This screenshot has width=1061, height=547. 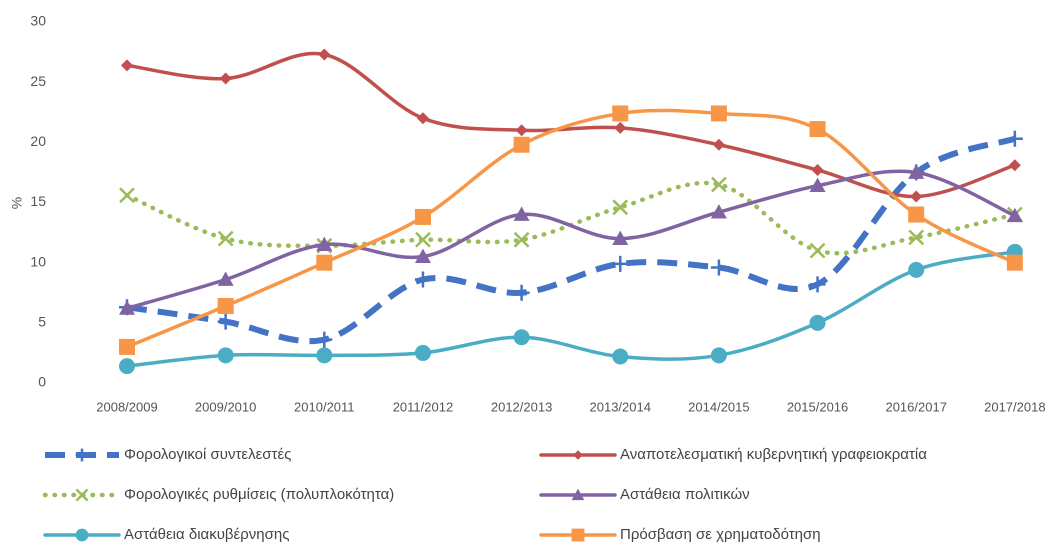 What do you see at coordinates (324, 406) in the screenshot?
I see `x-tick-label: 2010/2011` at bounding box center [324, 406].